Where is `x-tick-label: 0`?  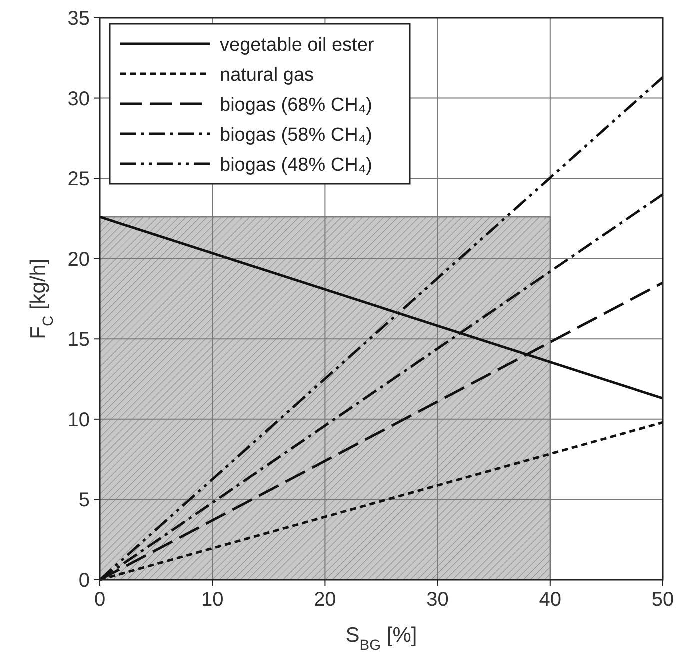
x-tick-label: 0 is located at coordinates (100, 600).